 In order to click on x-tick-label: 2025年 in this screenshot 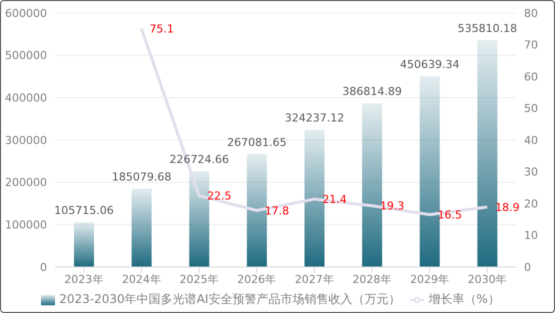, I will do `click(199, 279)`.